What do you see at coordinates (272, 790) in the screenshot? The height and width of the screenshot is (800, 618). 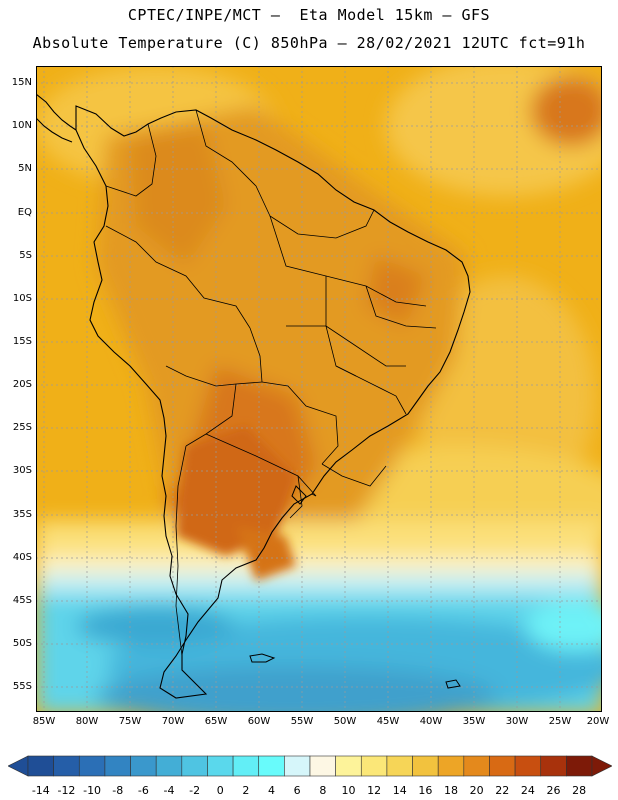 I see `colorbar-label: 4` at bounding box center [272, 790].